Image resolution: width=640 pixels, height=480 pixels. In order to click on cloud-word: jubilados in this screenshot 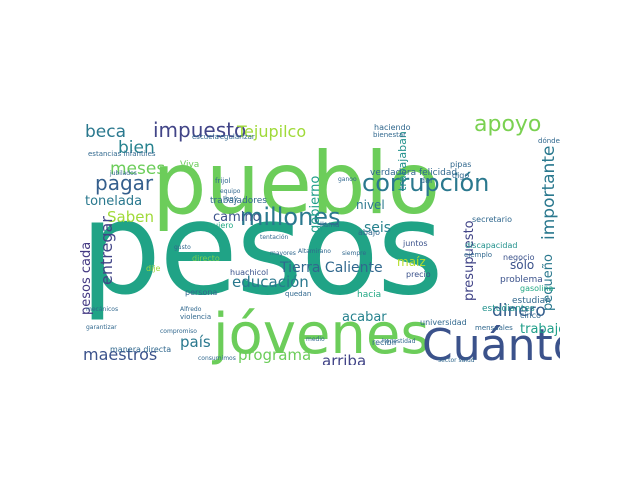, I will do `click(123, 173)`.